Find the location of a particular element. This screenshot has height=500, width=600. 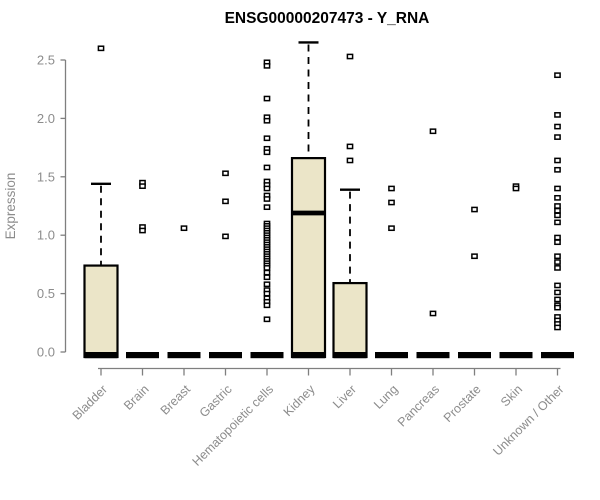

x-tick-label: Prostate is located at coordinates (462, 403).